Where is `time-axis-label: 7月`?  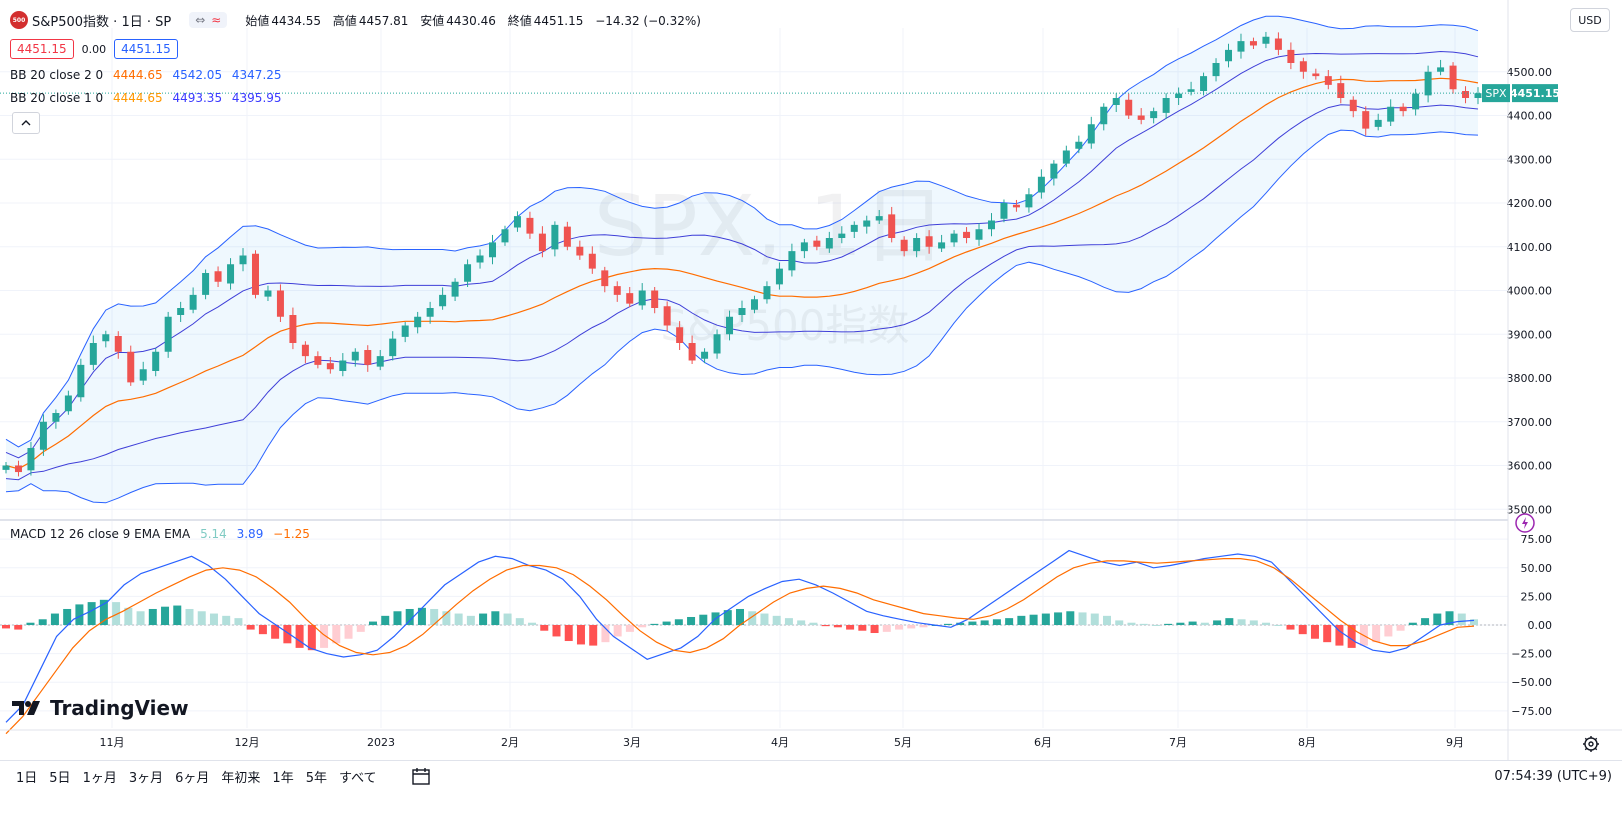 time-axis-label: 7月 is located at coordinates (1178, 742).